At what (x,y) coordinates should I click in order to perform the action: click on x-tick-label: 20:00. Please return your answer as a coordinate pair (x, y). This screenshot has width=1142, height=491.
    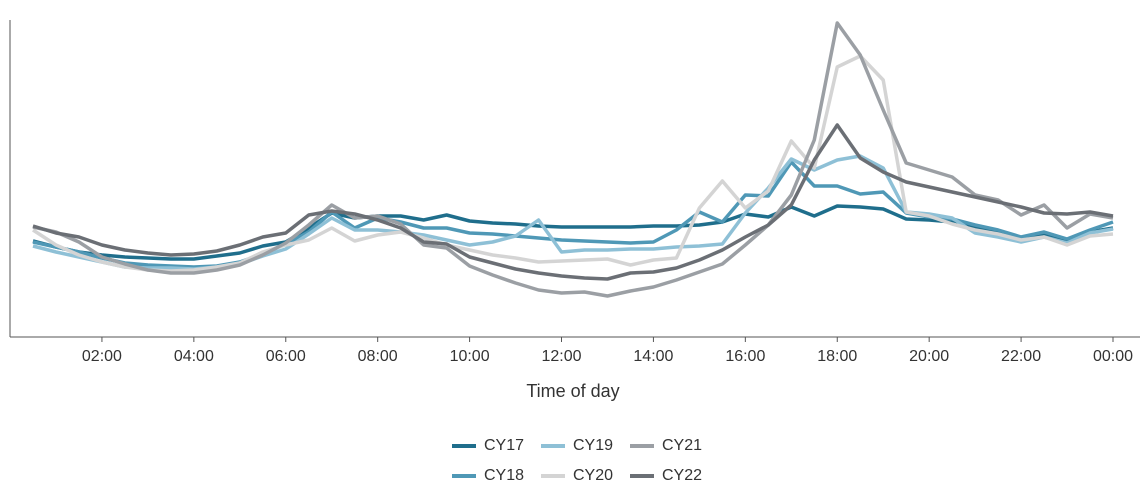
    Looking at the image, I should click on (929, 356).